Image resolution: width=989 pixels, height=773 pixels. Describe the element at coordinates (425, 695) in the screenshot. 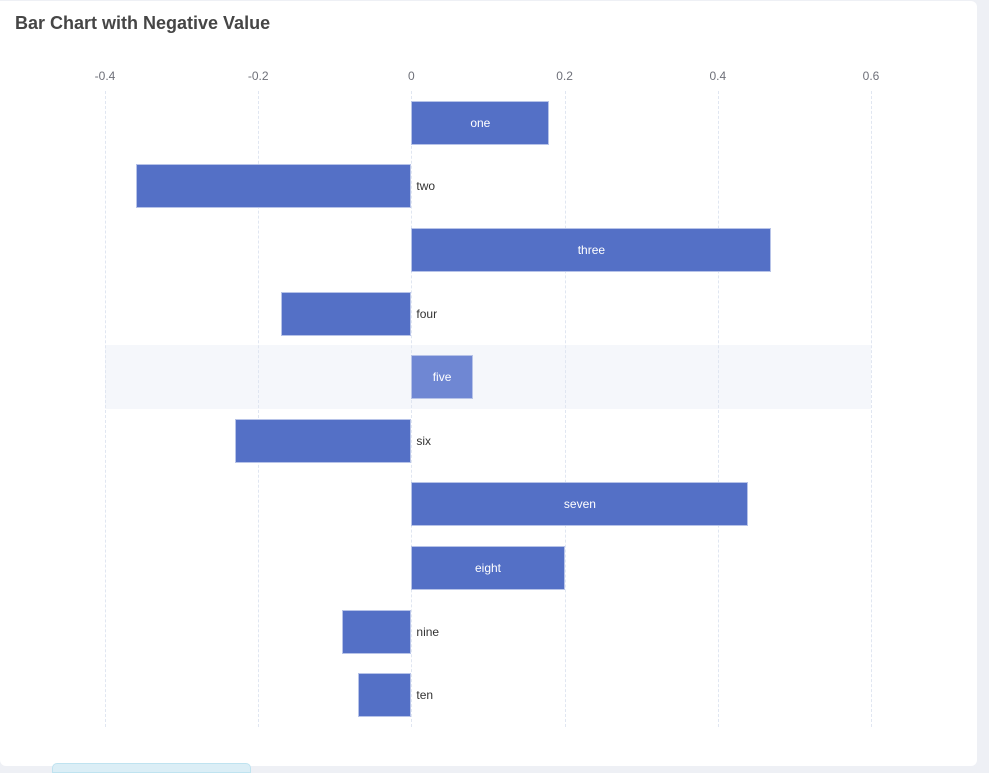

I see `bar-label: ten` at that location.